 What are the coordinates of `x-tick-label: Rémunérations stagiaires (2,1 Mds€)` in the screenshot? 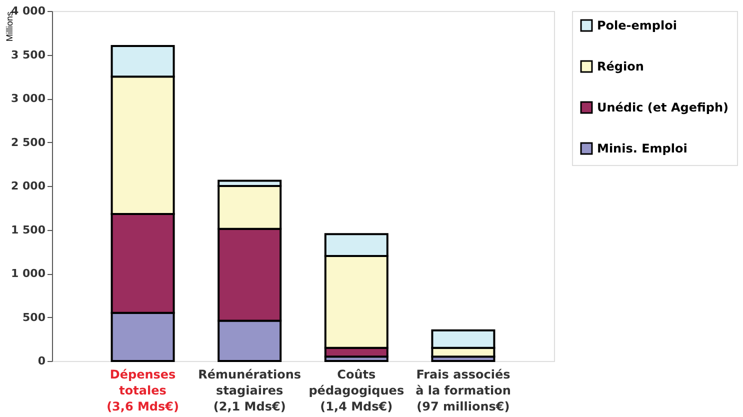 It's located at (250, 391).